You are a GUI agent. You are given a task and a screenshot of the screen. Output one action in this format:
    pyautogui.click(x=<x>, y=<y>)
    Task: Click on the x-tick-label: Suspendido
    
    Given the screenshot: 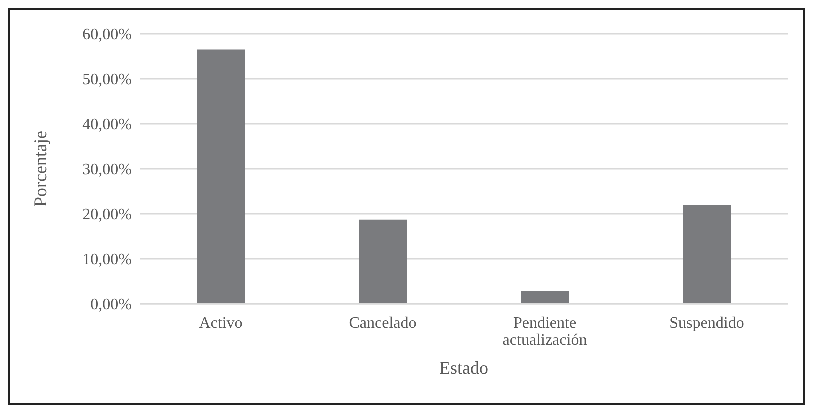 What is the action you would take?
    pyautogui.click(x=707, y=323)
    